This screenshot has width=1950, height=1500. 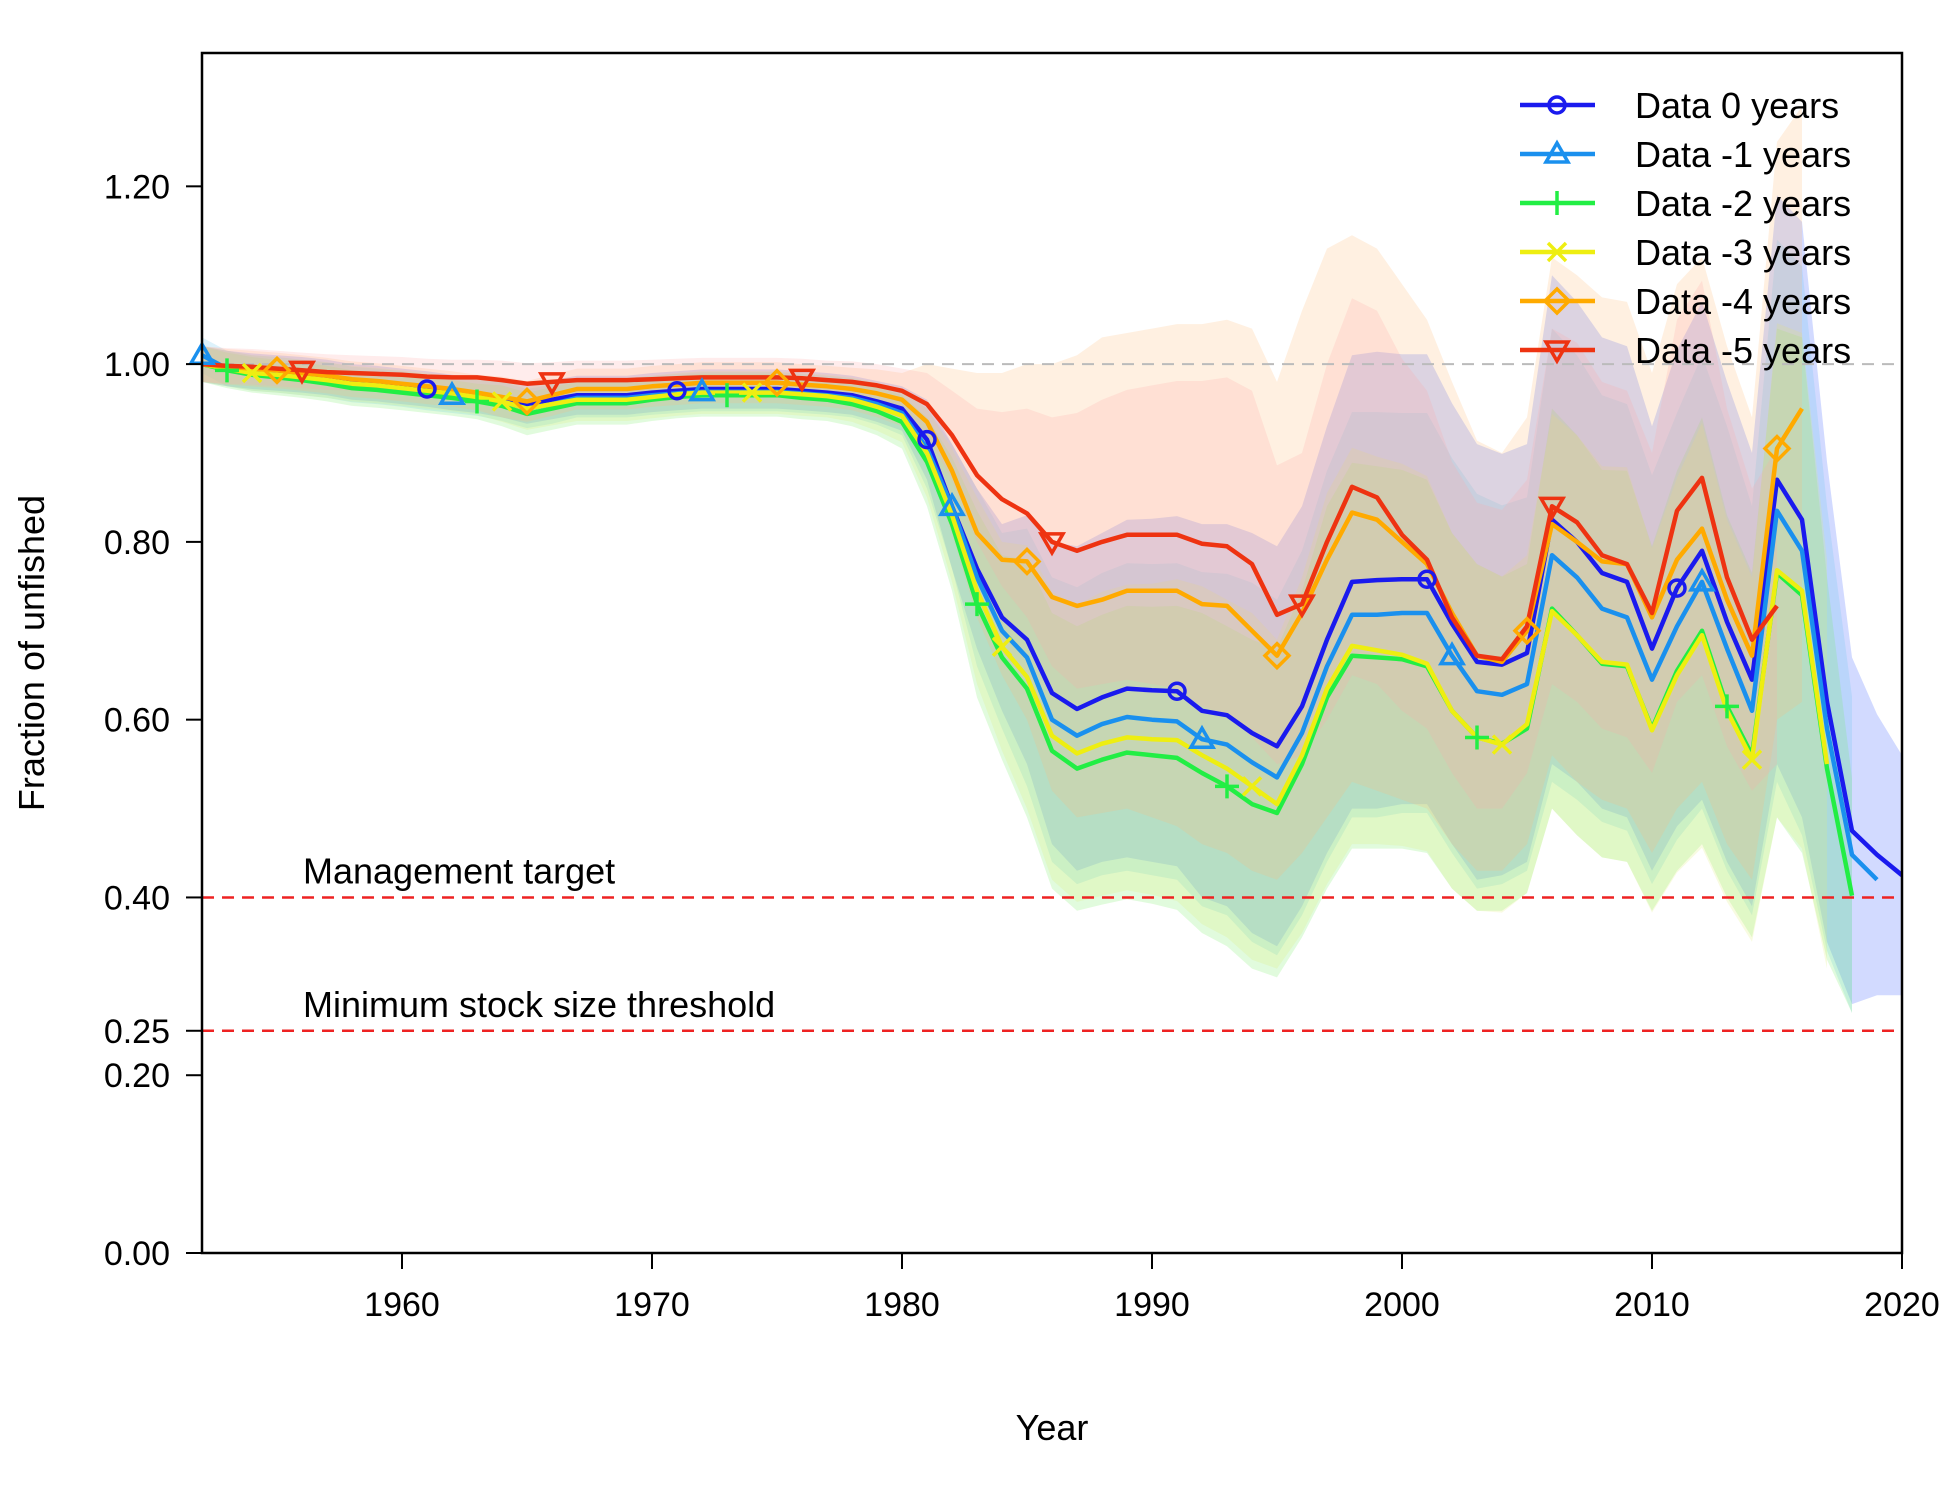 What do you see at coordinates (1202, 736) in the screenshot?
I see `marker-series-1-1992` at bounding box center [1202, 736].